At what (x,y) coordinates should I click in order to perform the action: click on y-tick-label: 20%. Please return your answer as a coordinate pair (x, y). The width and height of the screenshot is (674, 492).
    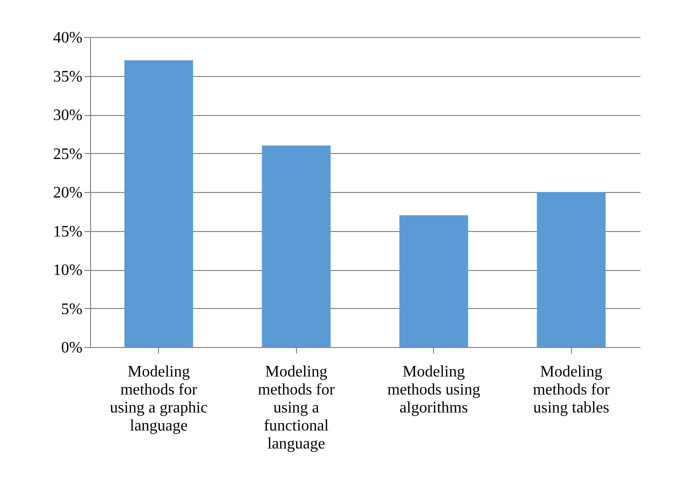
    Looking at the image, I should click on (67, 193).